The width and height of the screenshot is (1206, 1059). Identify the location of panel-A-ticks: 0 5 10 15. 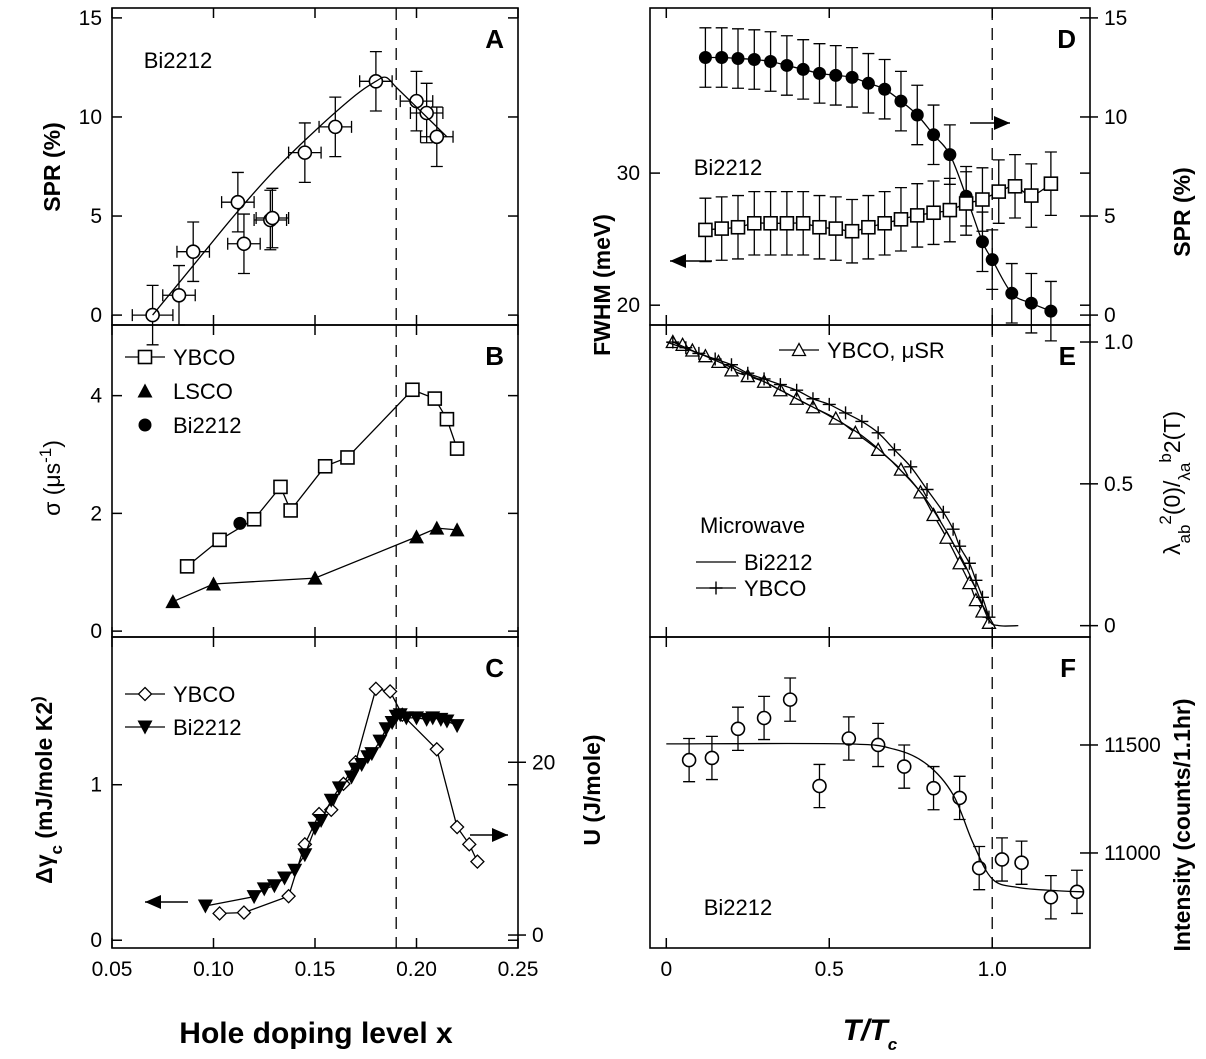
(299, 167).